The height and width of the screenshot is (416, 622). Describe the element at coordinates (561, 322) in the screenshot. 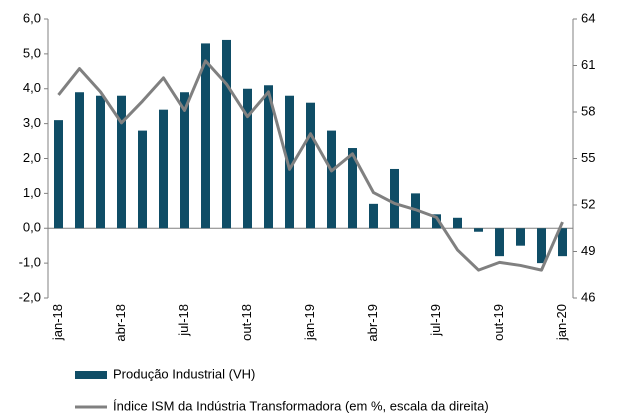

I see `x-tick-label: jan-20` at that location.